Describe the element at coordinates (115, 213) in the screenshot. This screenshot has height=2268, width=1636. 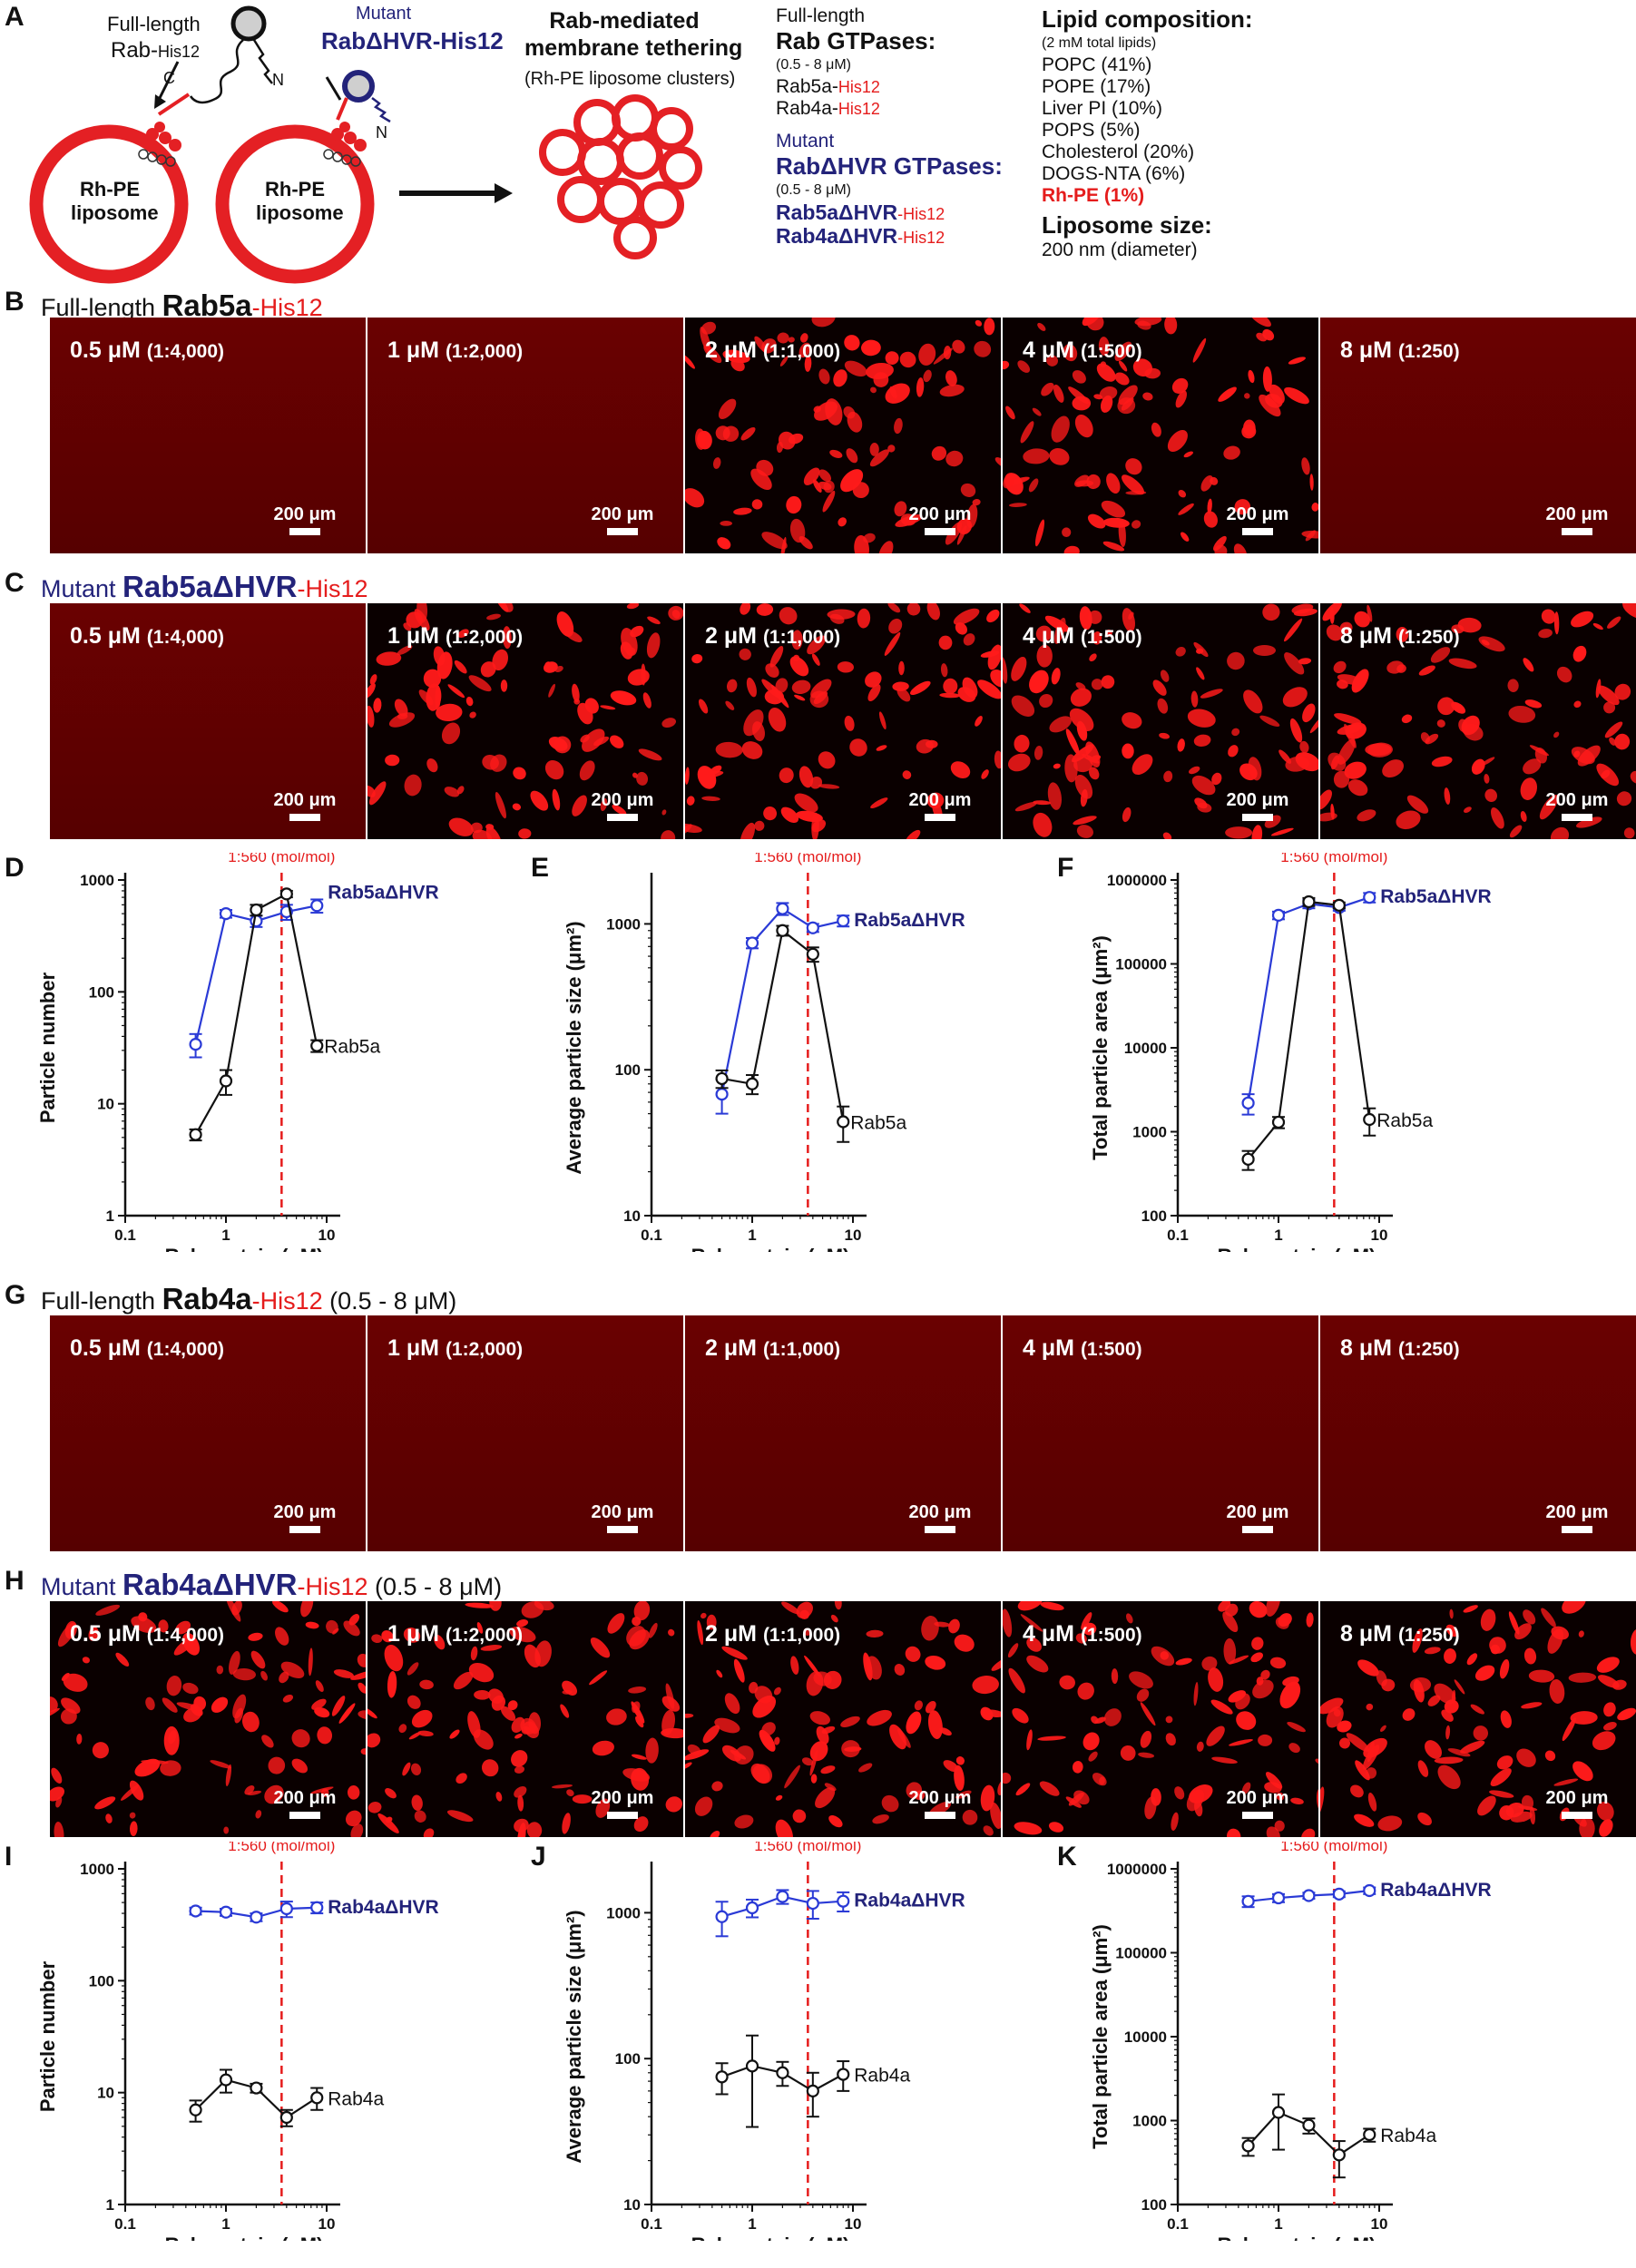
I see `liposome-left-line2: liposome` at that location.